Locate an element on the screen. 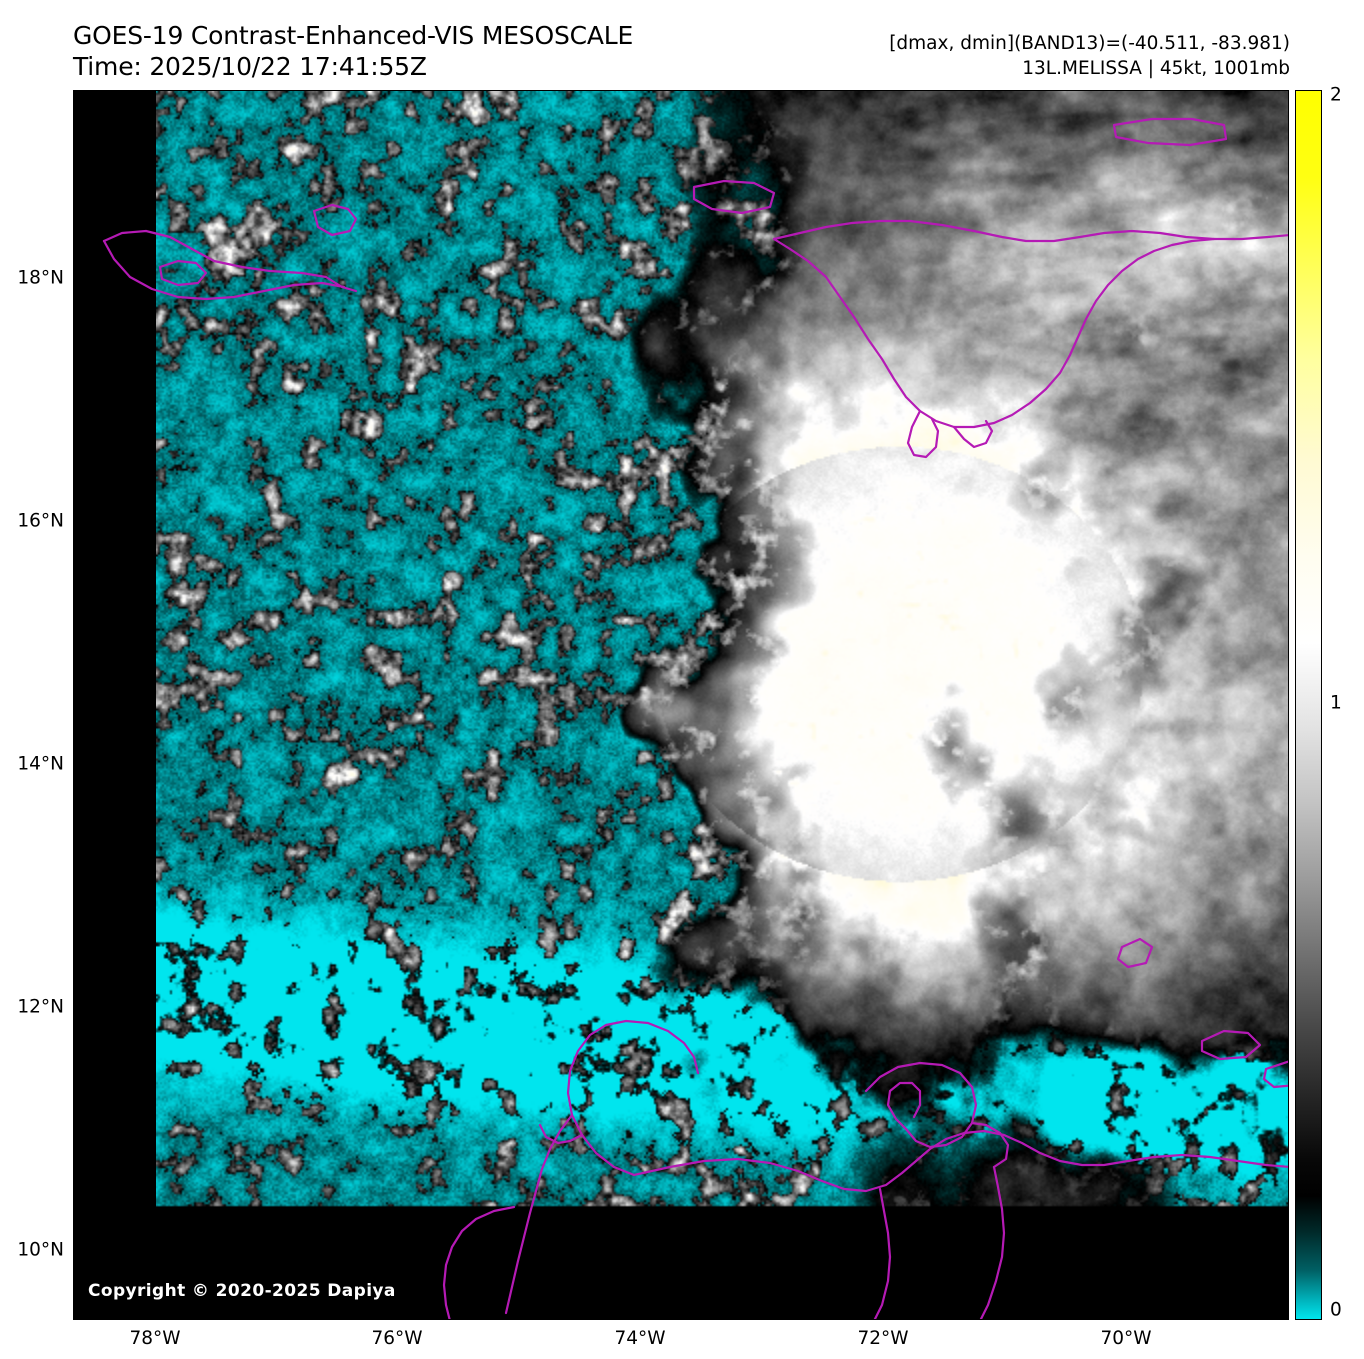 The height and width of the screenshot is (1359, 1364). copyright-notice: Copyright © 2020-2025 Dapiya is located at coordinates (242, 1291).